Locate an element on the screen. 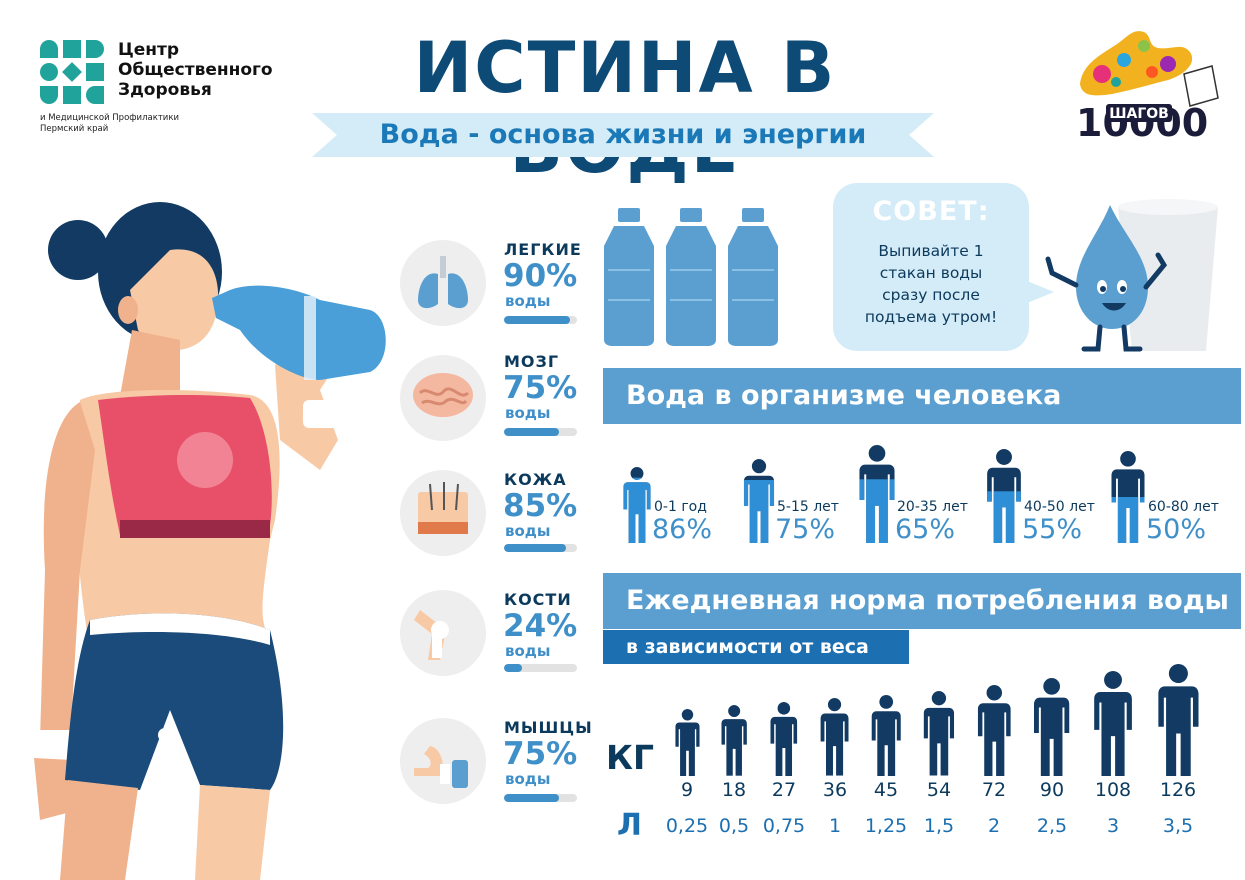 The width and height of the screenshot is (1245, 880). page-subtitle: Вода - основа жизни и энергии is located at coordinates (623, 134).